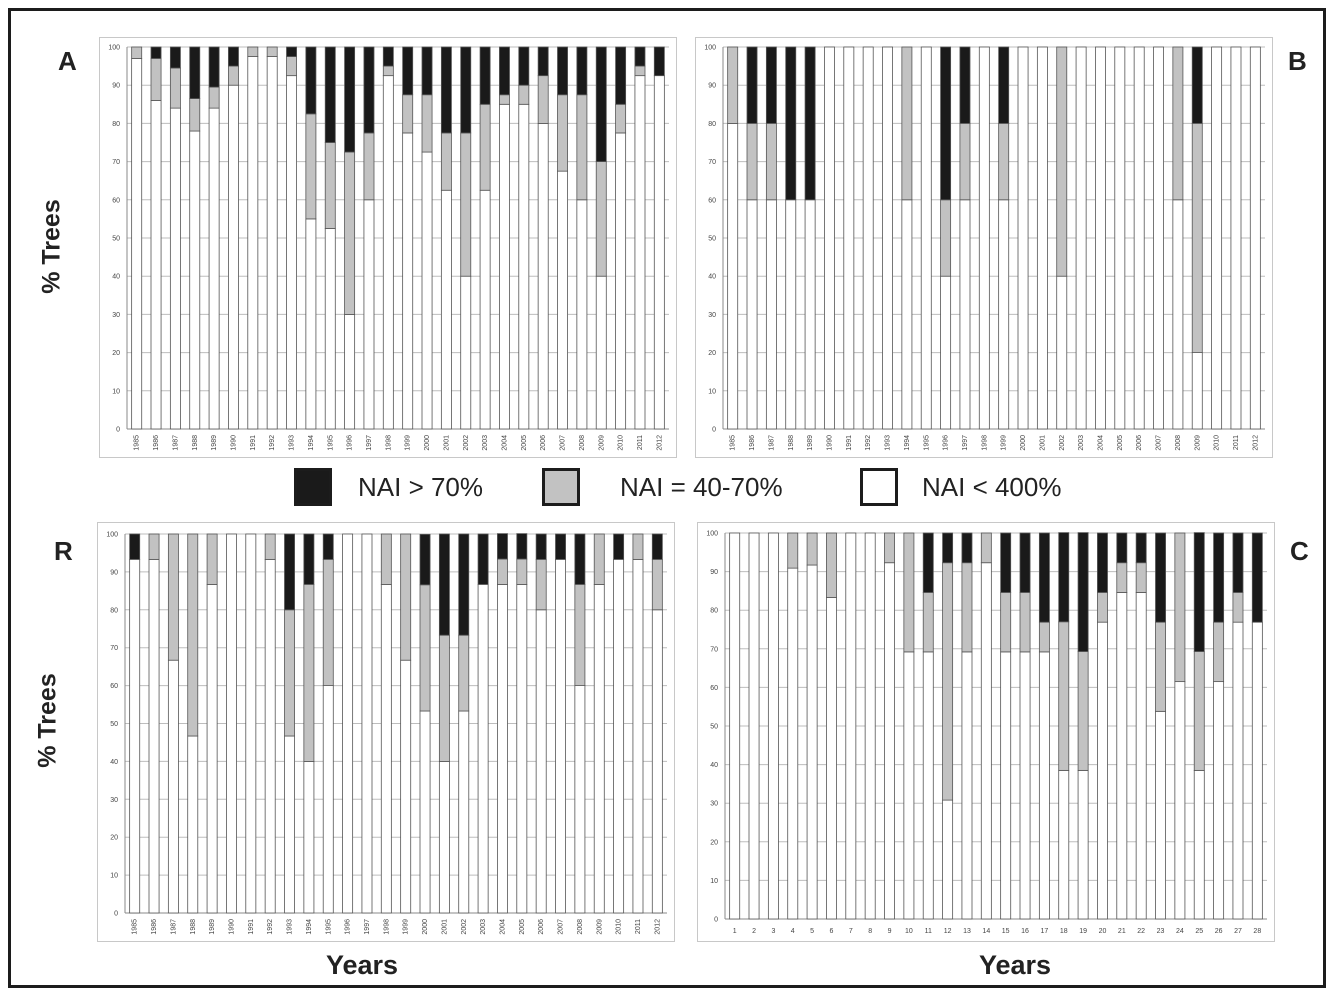 Image resolution: width=1336 pixels, height=999 pixels. Describe the element at coordinates (330, 443) in the screenshot. I see `chart-a-xtick-label: 1995` at that location.